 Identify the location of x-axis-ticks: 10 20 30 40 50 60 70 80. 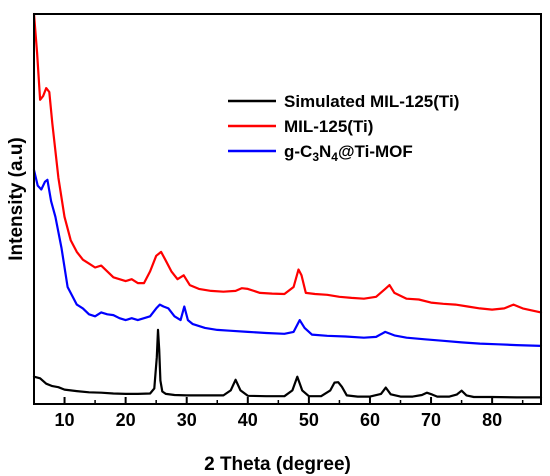
(278, 413).